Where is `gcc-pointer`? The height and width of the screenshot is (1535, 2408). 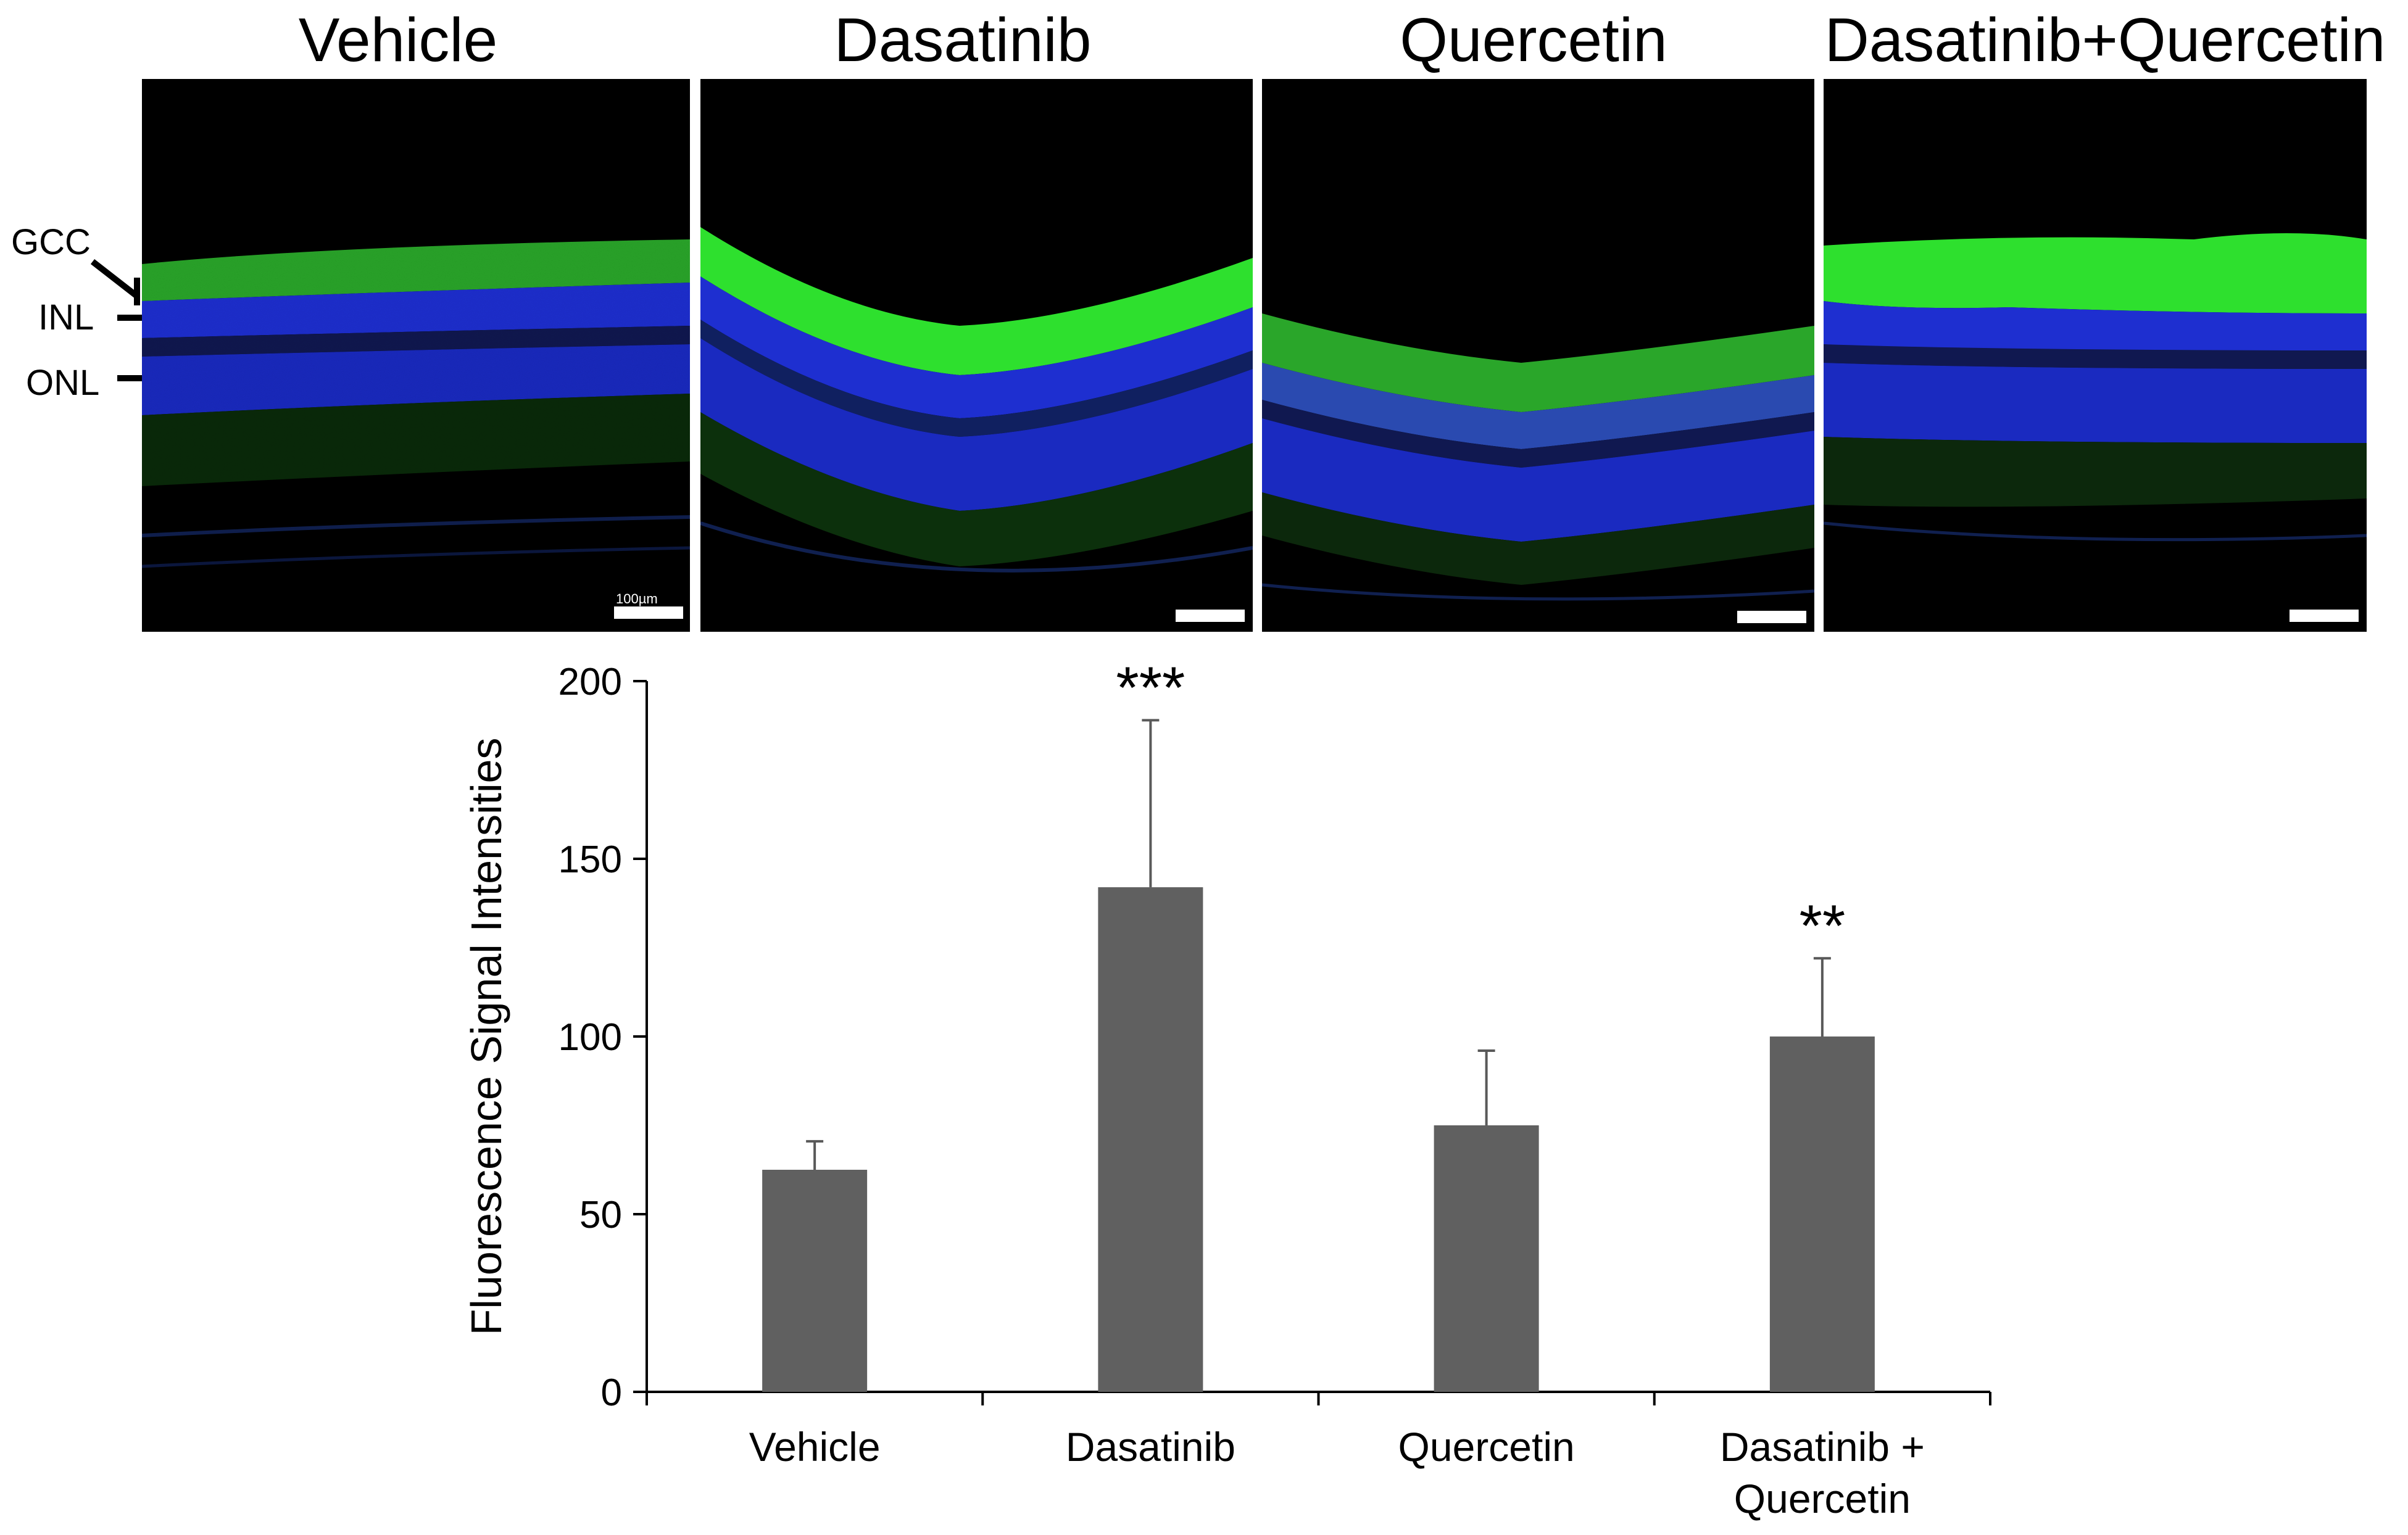 gcc-pointer is located at coordinates (115, 282).